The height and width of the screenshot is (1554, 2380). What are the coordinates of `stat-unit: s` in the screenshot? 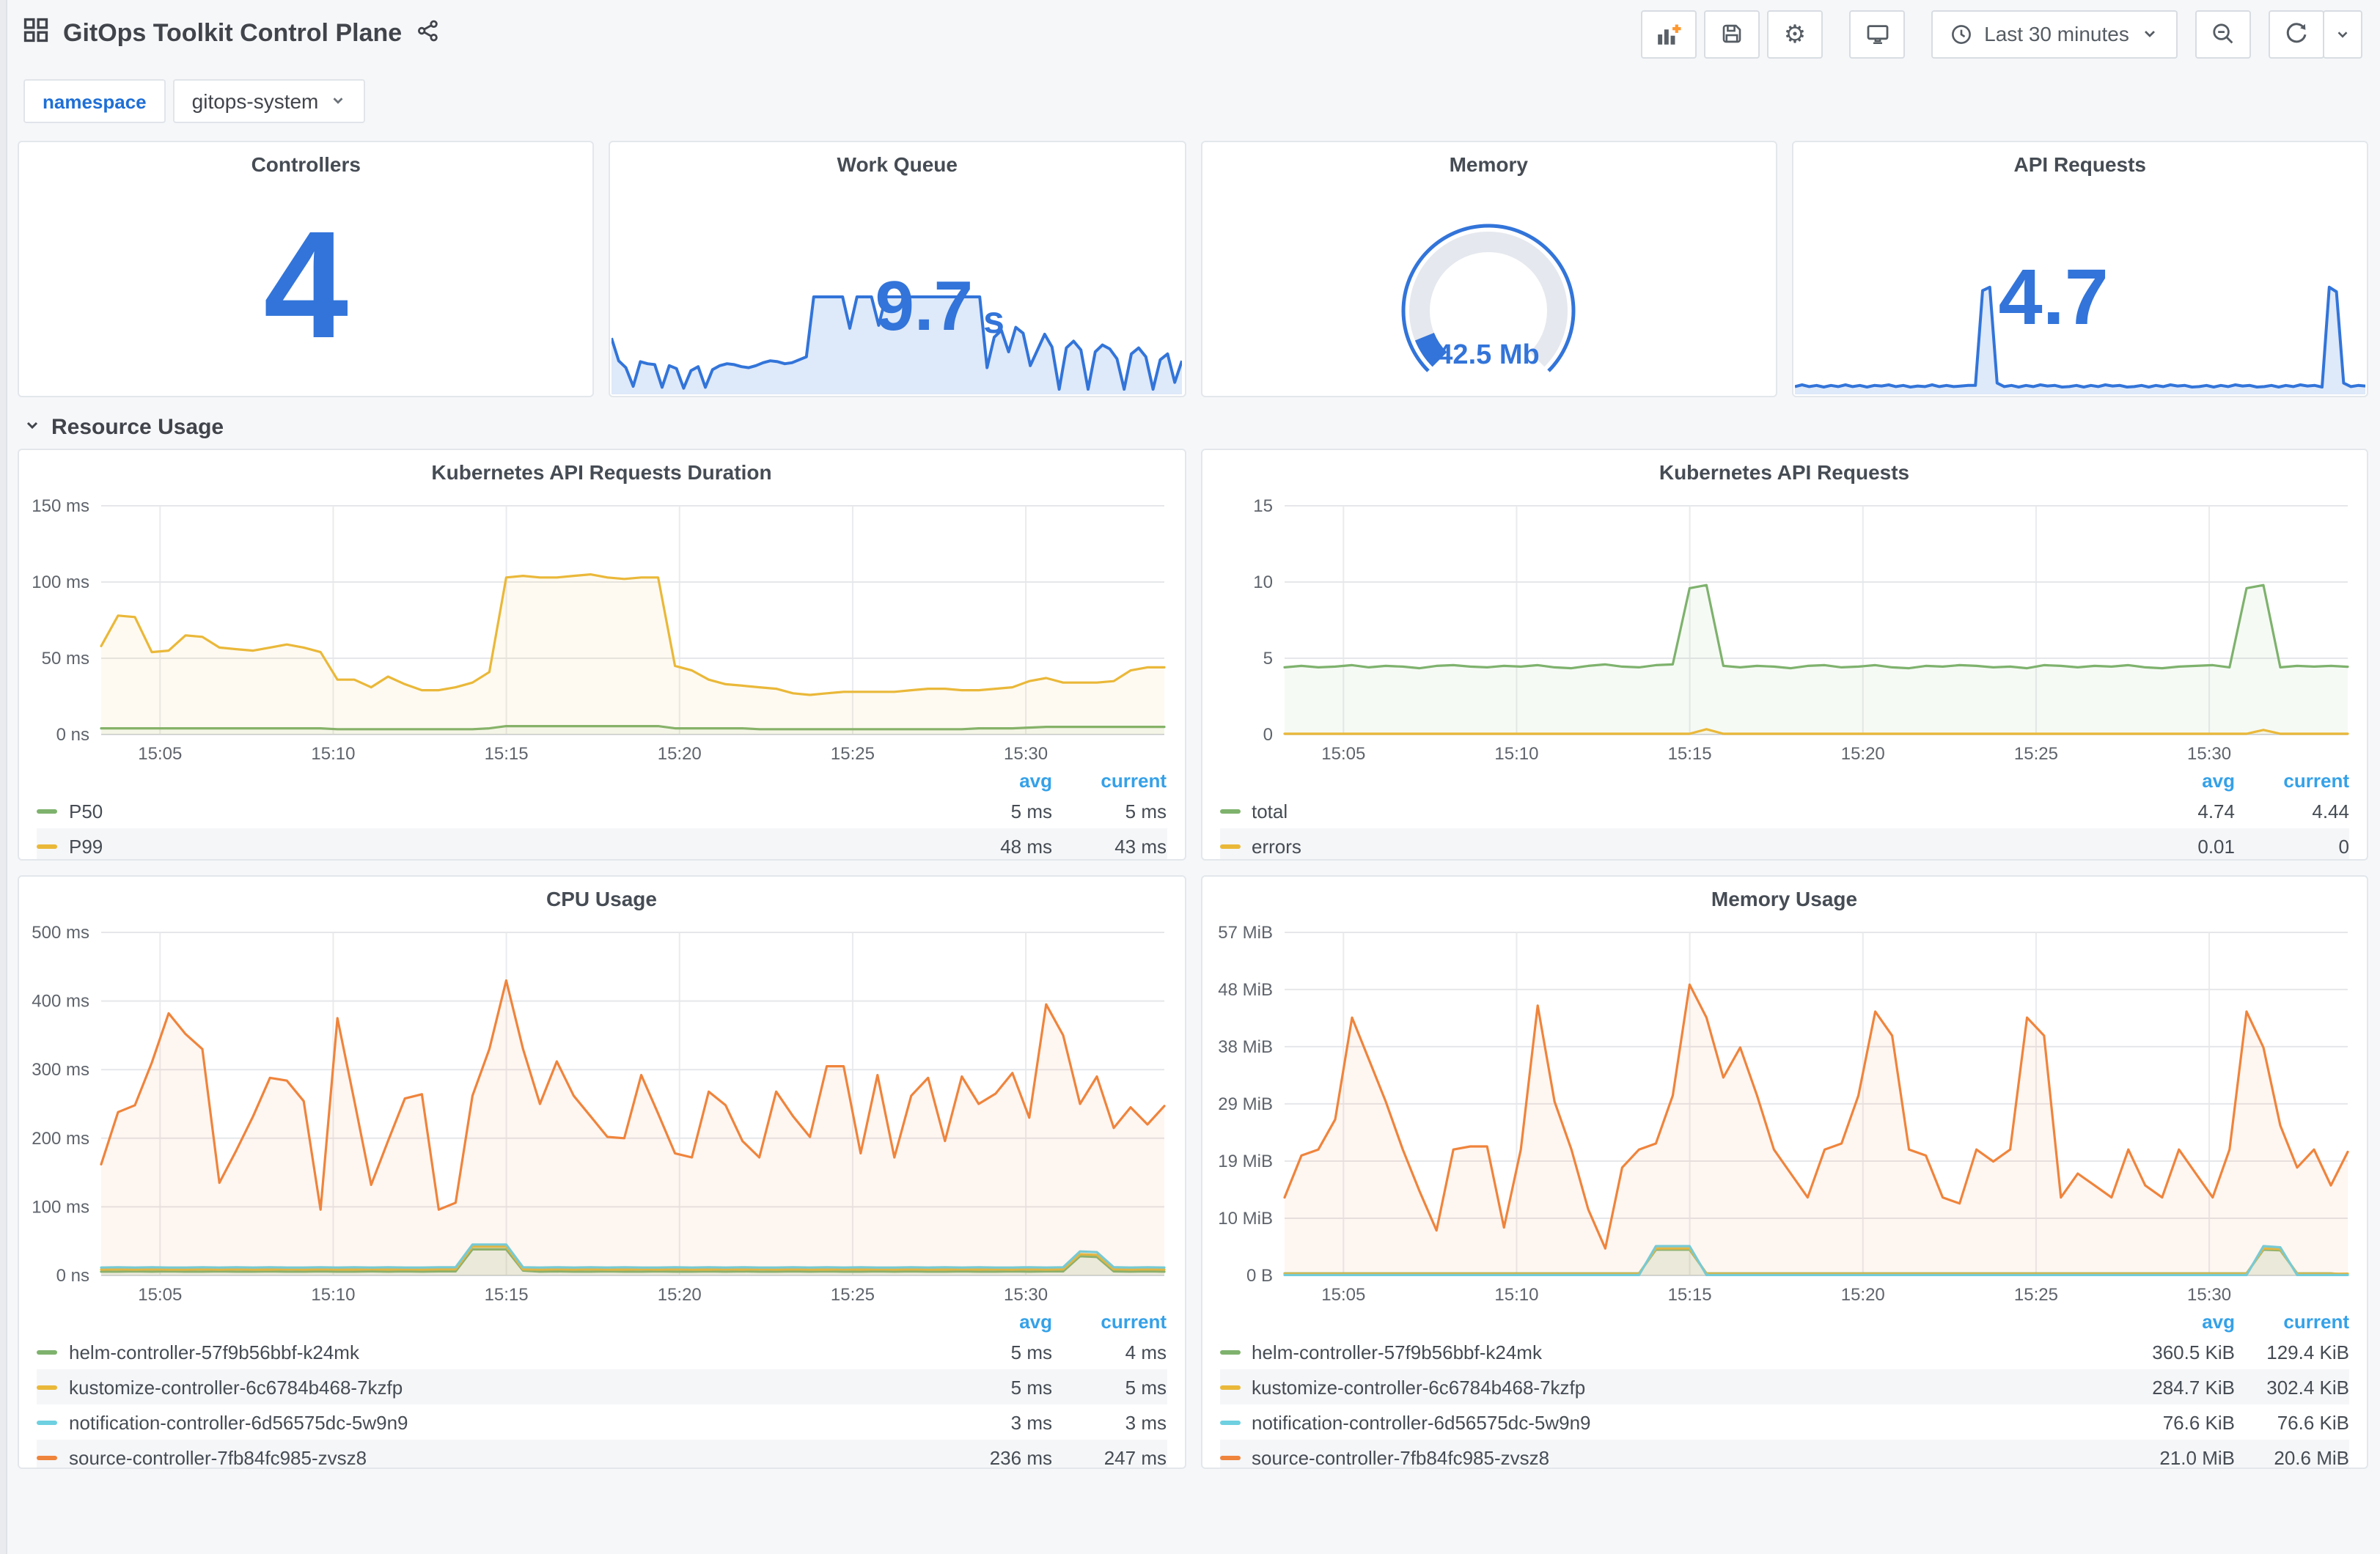 It's located at (993, 319).